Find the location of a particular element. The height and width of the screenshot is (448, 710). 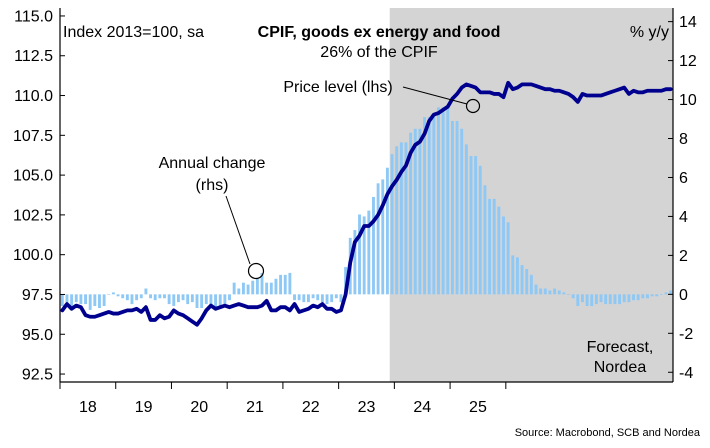

chart-subtitle: 26% of the CPIF is located at coordinates (379, 52).